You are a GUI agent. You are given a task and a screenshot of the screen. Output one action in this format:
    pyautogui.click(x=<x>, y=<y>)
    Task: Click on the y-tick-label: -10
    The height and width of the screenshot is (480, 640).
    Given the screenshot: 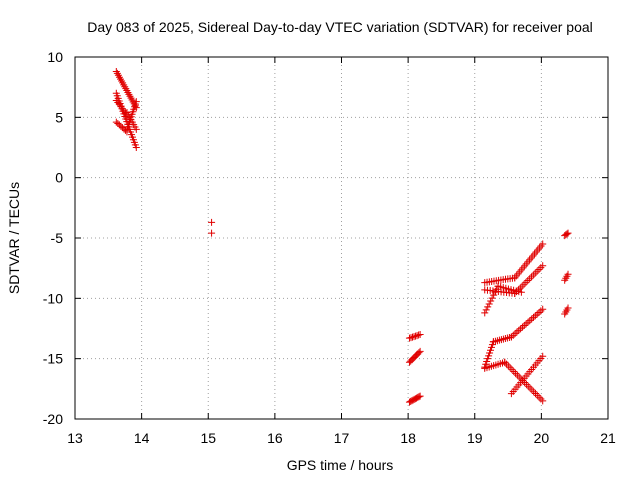 What is the action you would take?
    pyautogui.click(x=53, y=298)
    